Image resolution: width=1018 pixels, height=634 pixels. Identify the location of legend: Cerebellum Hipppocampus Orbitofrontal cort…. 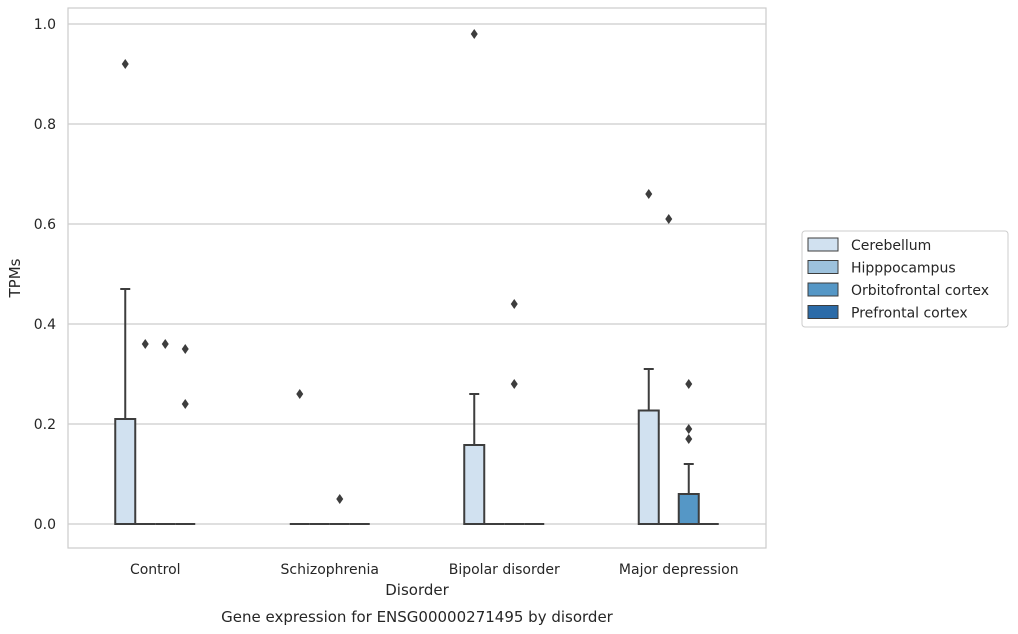
(905, 279).